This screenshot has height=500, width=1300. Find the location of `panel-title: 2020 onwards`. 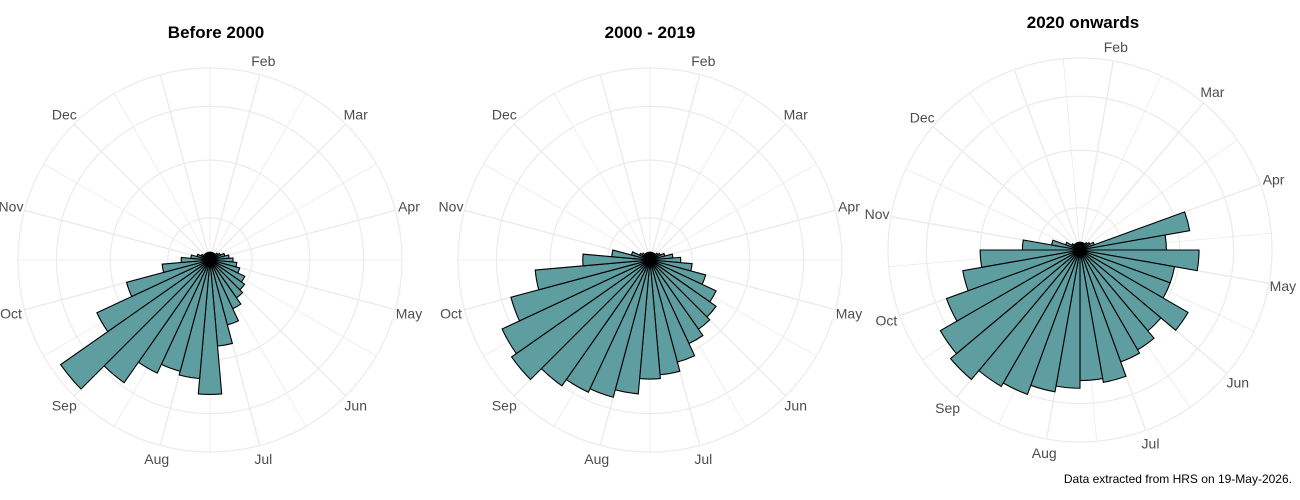

panel-title: 2020 onwards is located at coordinates (1083, 22).